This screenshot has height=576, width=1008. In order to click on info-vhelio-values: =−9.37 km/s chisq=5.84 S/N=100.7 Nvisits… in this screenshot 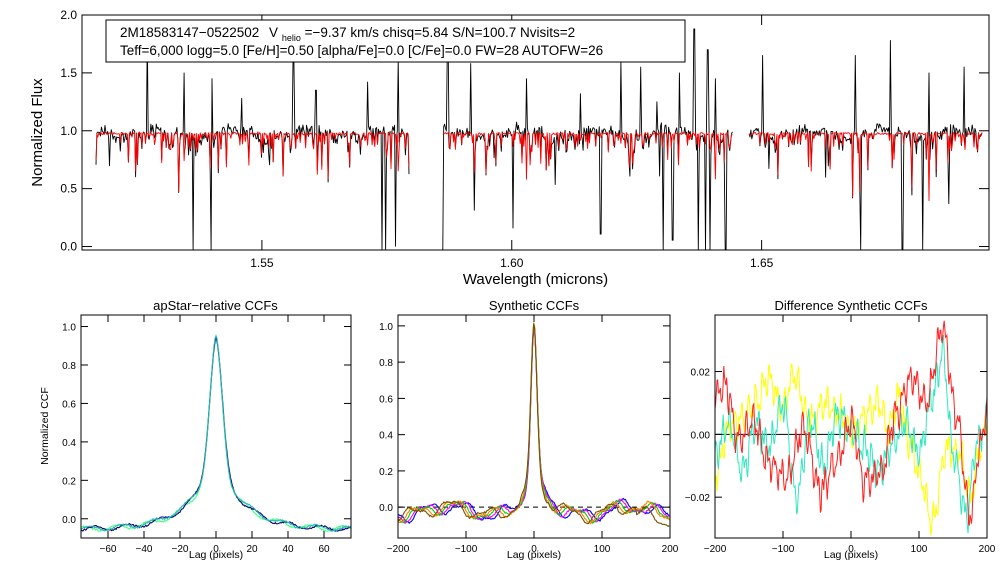, I will do `click(440, 32)`.